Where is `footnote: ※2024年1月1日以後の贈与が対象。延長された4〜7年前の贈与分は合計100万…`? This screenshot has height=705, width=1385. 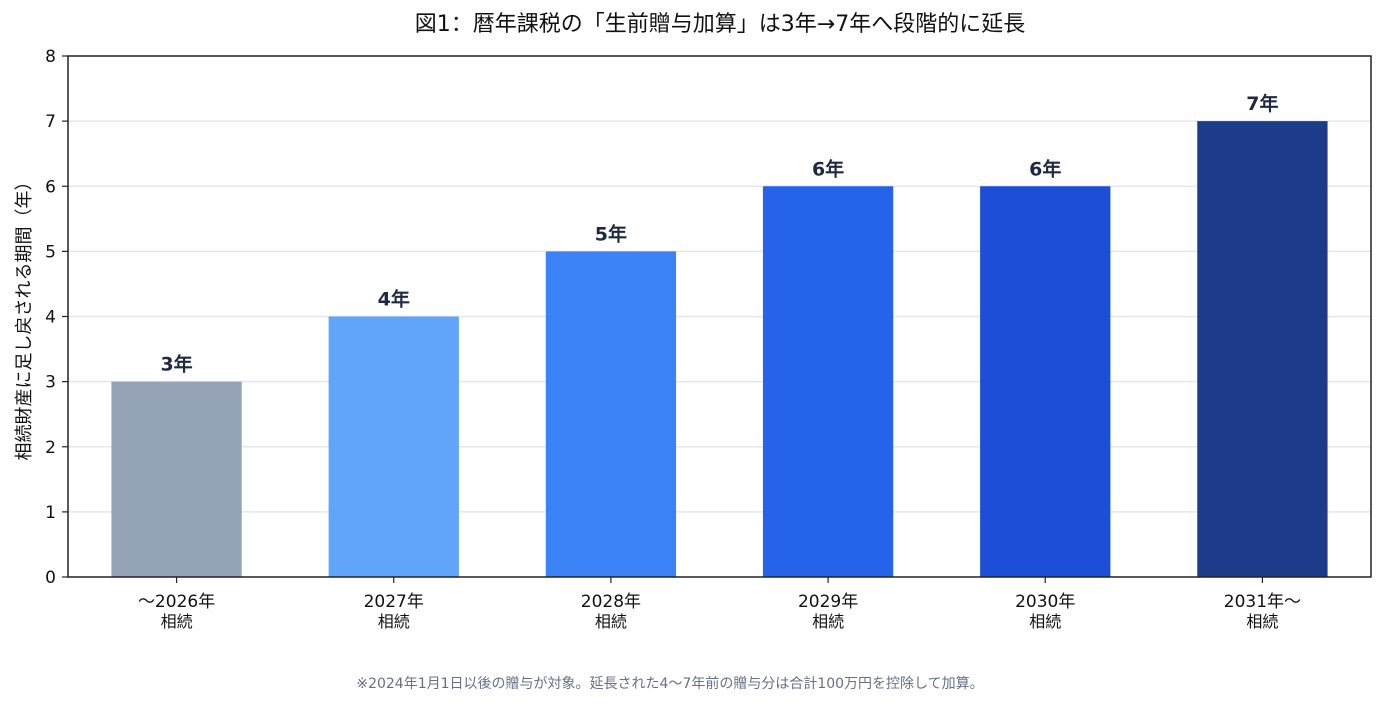
footnote: ※2024年1月1日以後の贈与が対象。延長された4〜7年前の贈与分は合計100万… is located at coordinates (669, 683).